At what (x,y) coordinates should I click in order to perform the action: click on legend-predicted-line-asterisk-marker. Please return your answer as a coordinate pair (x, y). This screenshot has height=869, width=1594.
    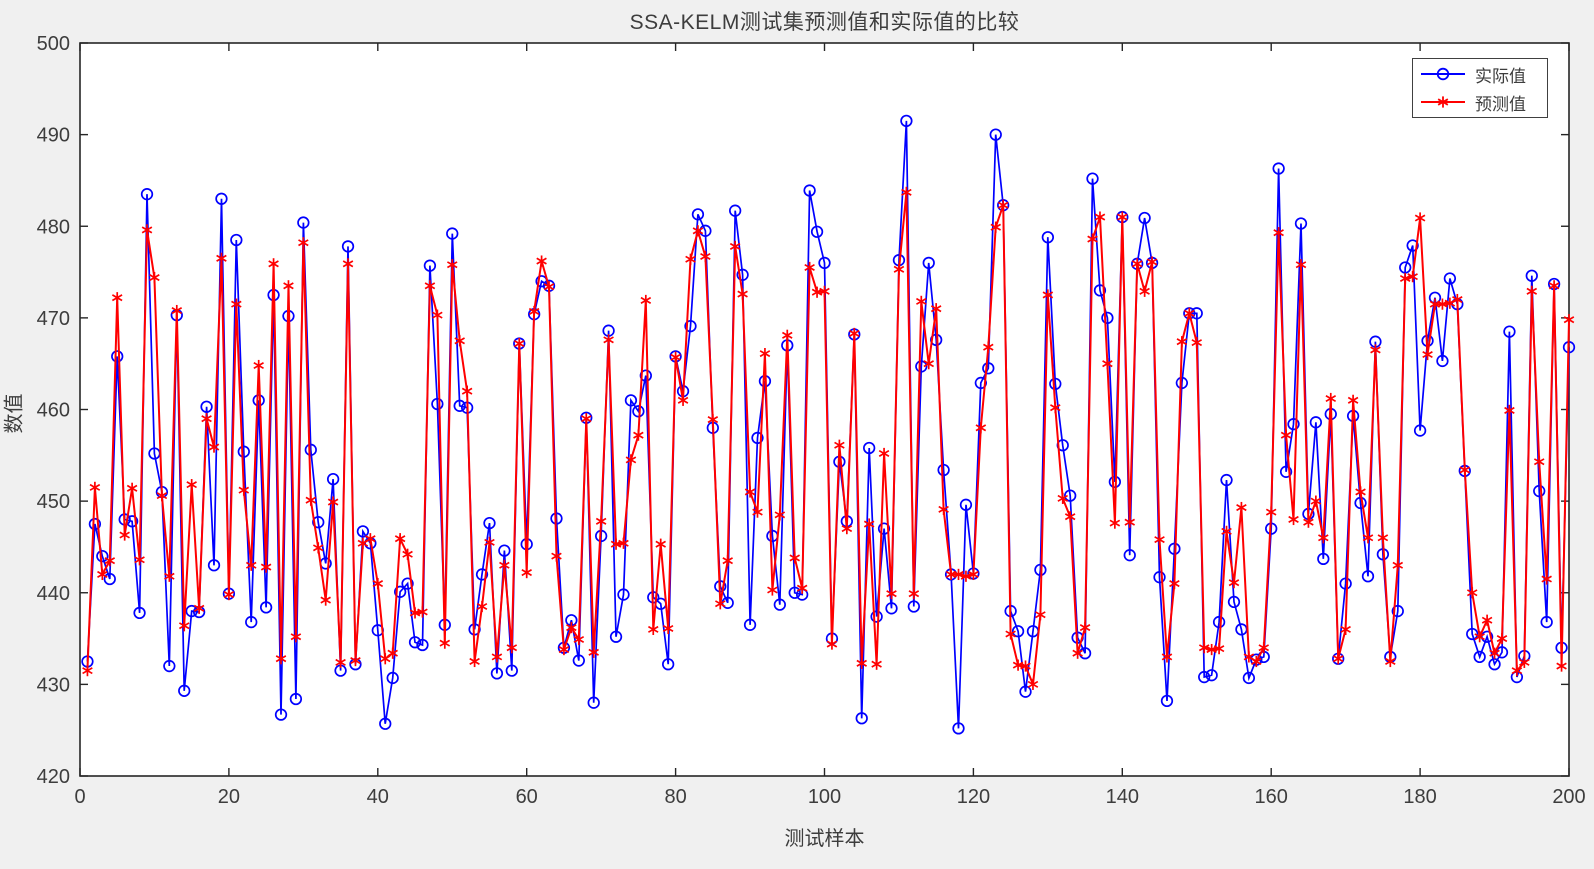
    Looking at the image, I should click on (1443, 102).